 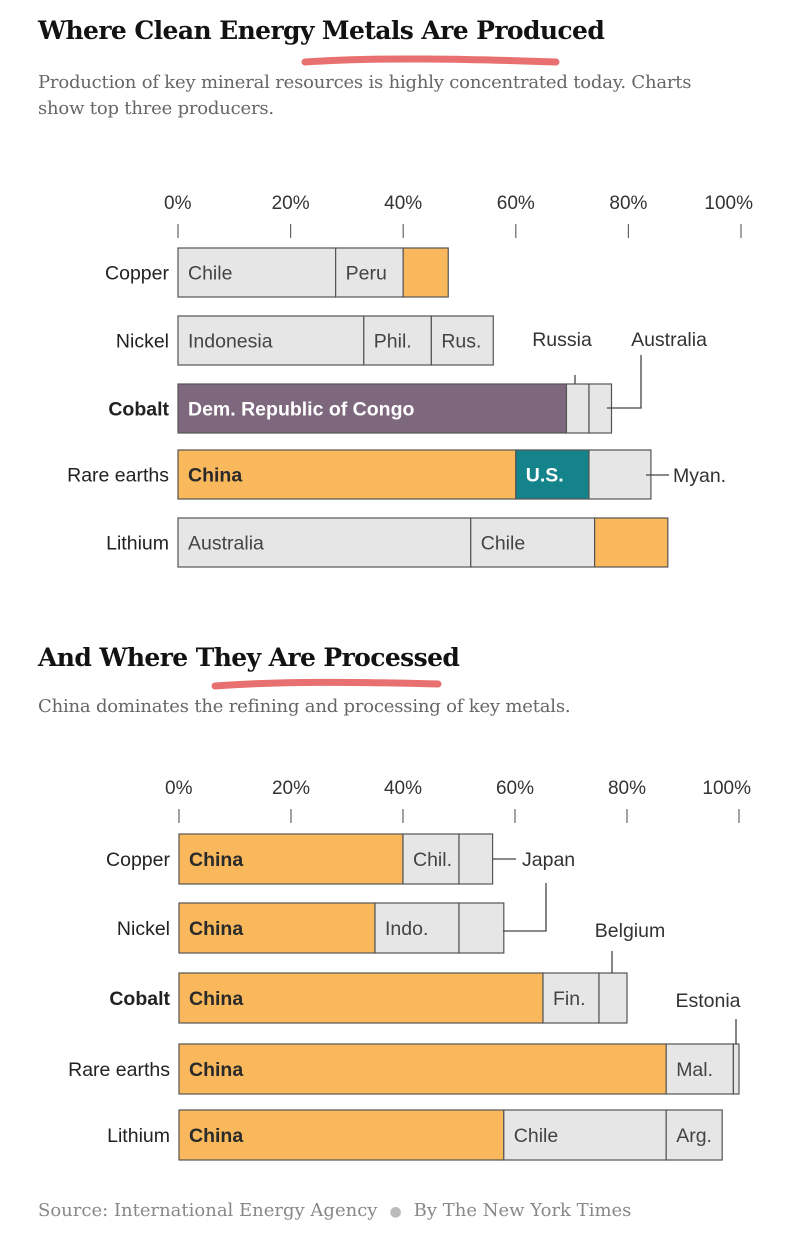 I want to click on production-segment-label-nickel-phil: Phil., so click(x=393, y=342).